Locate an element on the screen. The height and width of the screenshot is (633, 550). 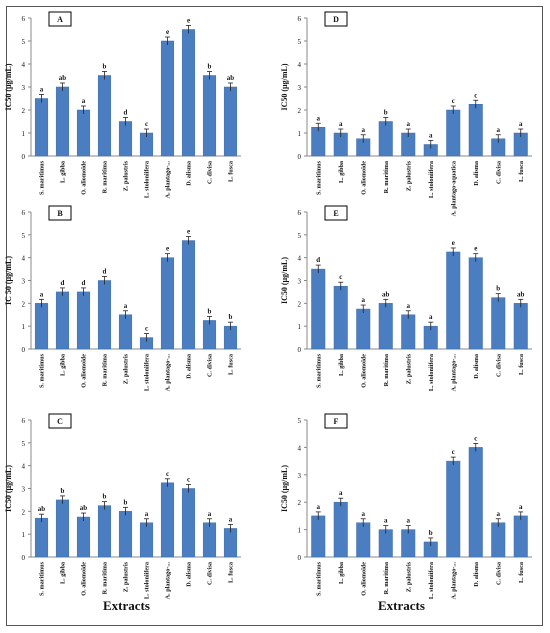
panel-letter: E is located at coordinates (335, 213).